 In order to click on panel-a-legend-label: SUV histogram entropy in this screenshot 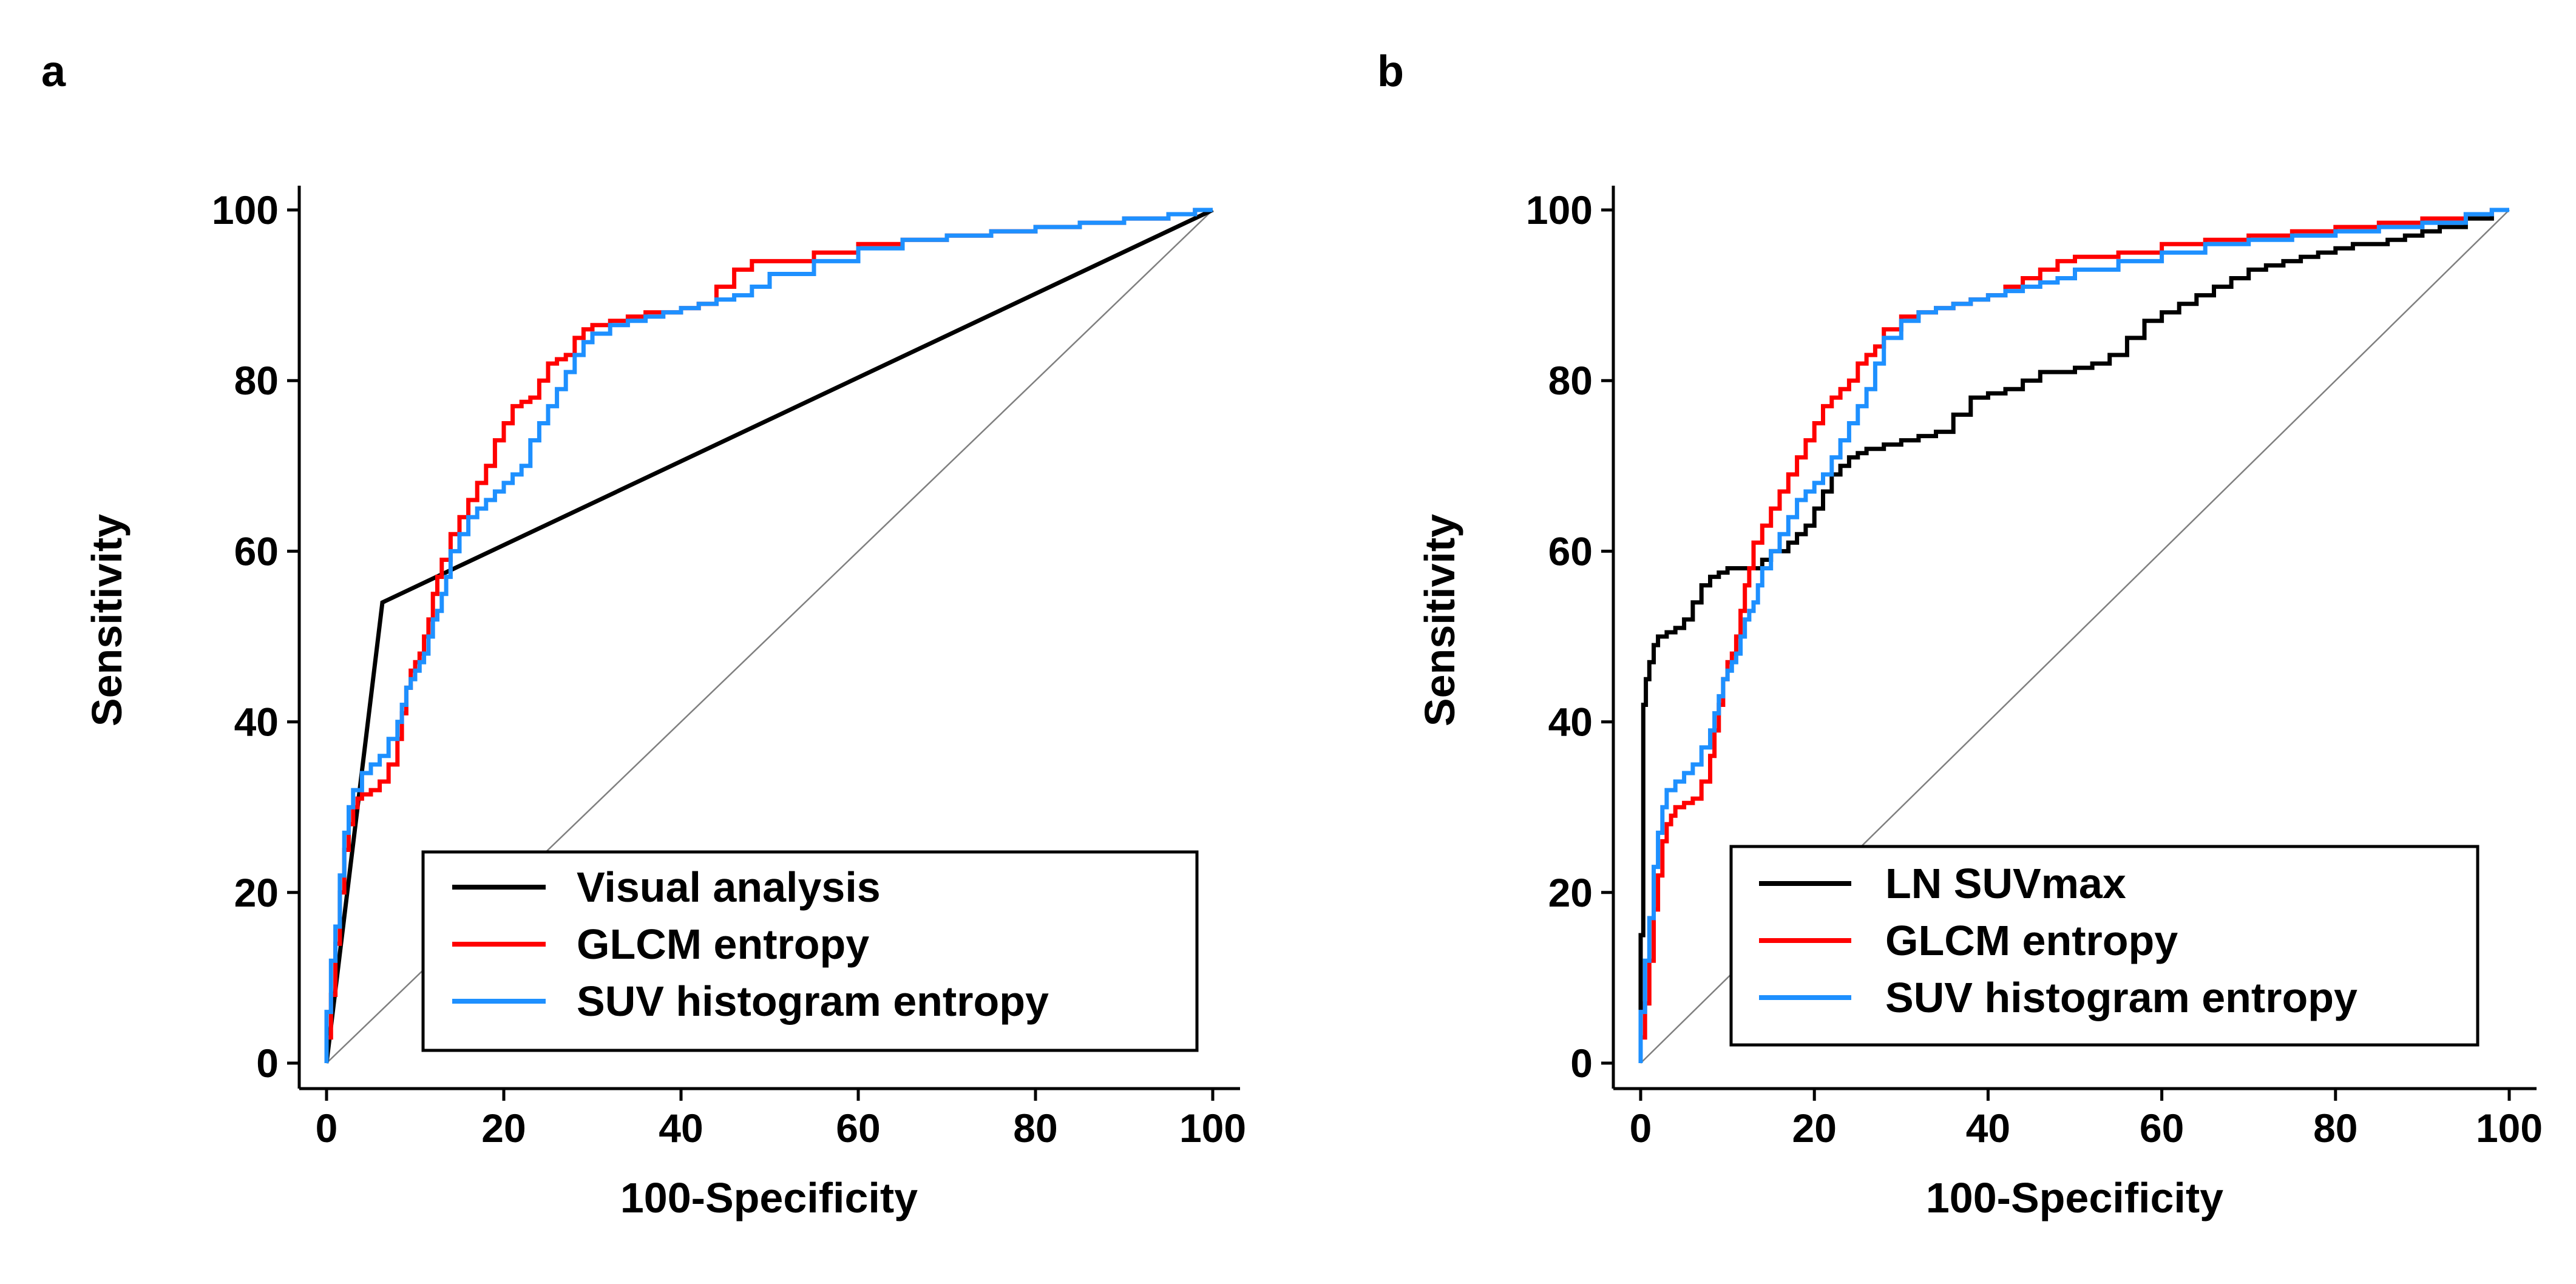, I will do `click(813, 1002)`.